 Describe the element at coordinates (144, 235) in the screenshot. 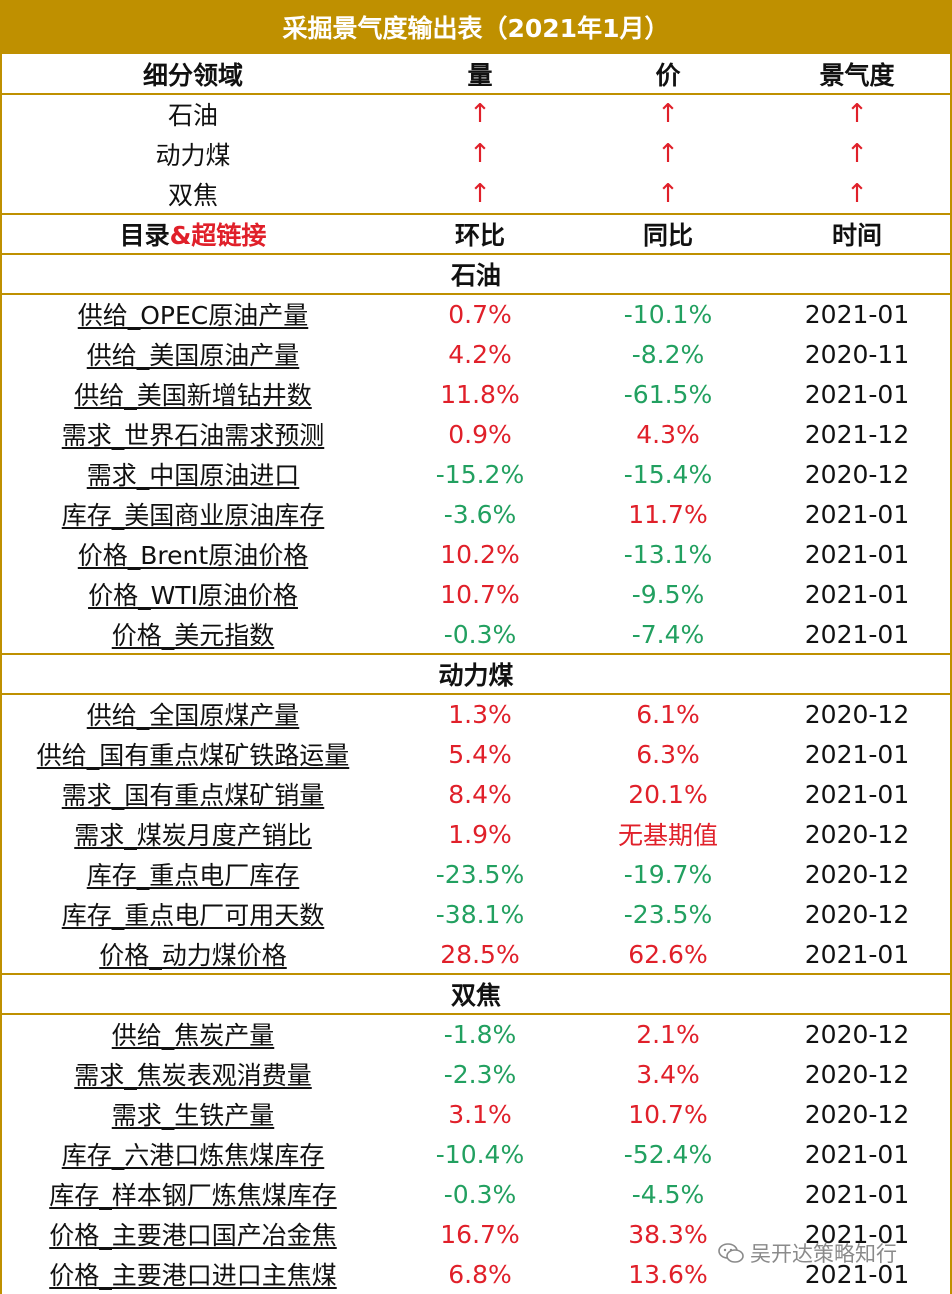

I see `header-directory-label: 目录` at that location.